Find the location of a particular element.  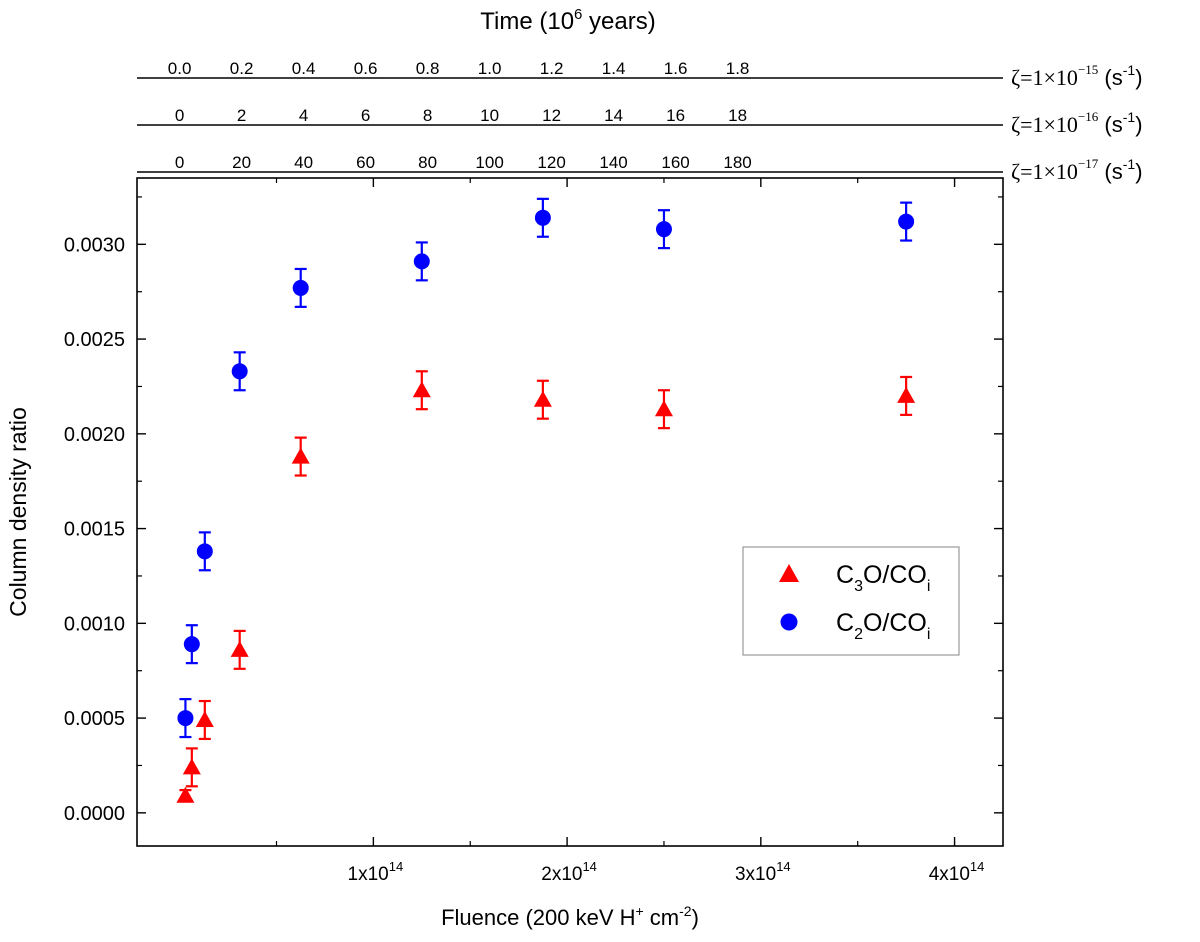

legend-box is located at coordinates (851, 601).